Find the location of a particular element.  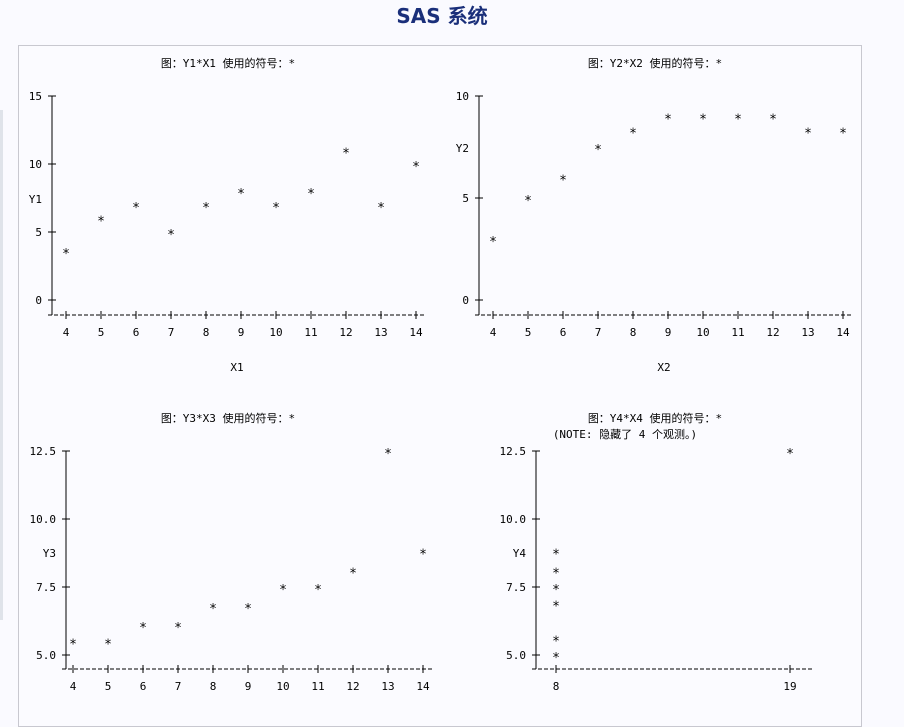

y-tick-label-2: 5 is located at coordinates (465, 198).